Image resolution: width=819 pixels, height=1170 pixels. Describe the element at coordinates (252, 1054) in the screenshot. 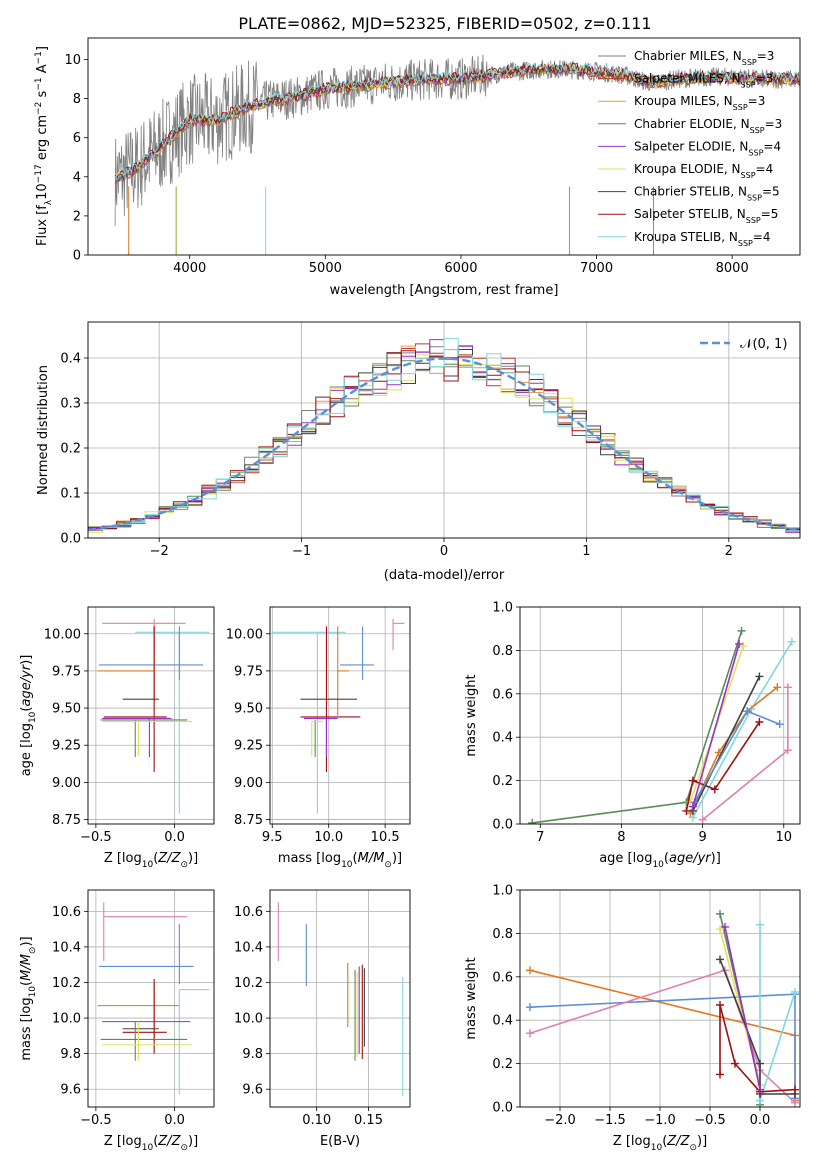

I see `y-tick-label: 9.8` at that location.